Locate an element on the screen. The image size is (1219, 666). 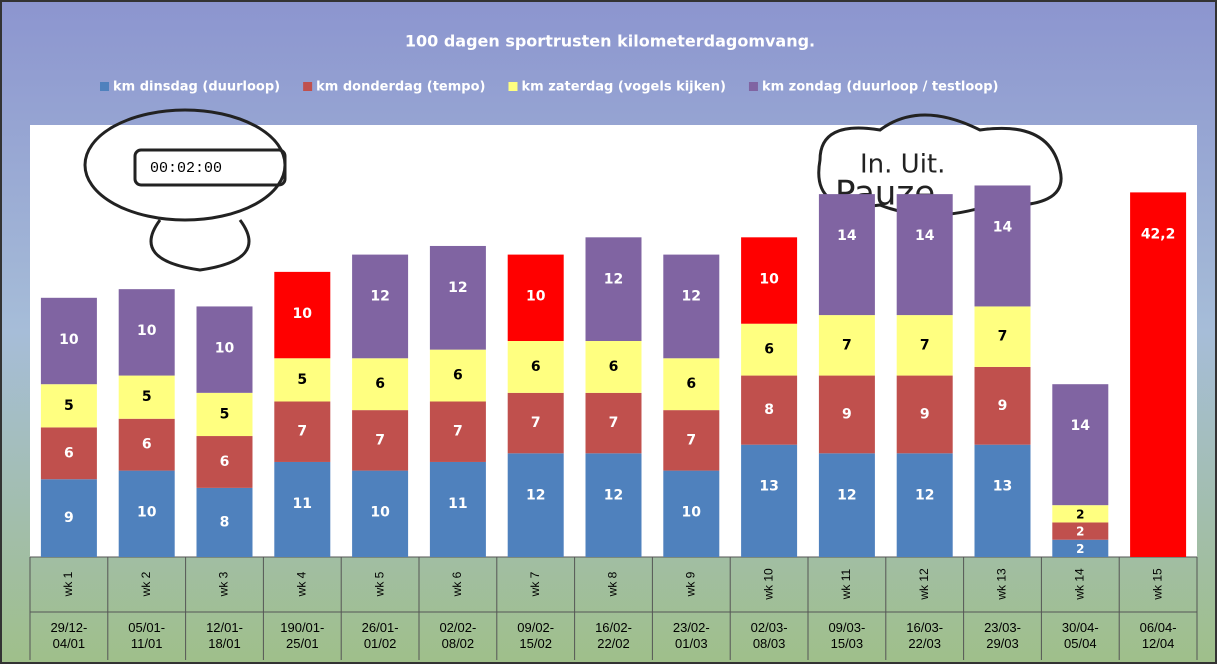
legend-label: km zaterdag (vogels kijken) is located at coordinates (623, 87).